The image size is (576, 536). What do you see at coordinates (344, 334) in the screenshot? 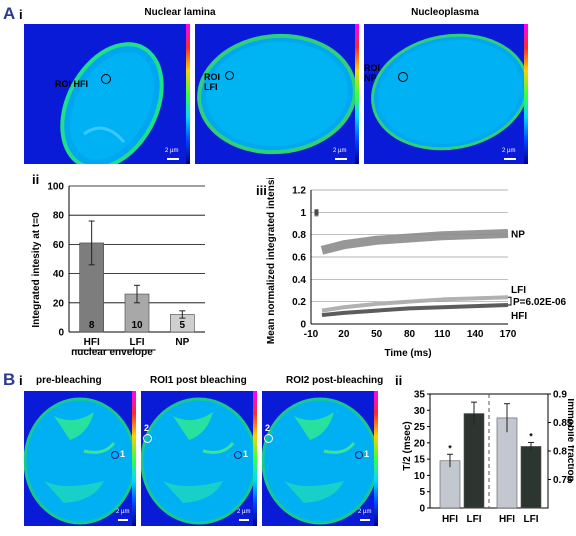
I see `x-tick-label: 20` at bounding box center [344, 334].